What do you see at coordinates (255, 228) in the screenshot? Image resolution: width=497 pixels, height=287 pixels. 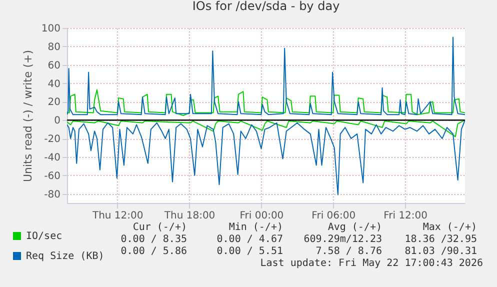 I see `text: Min (-/+)` at bounding box center [255, 228].